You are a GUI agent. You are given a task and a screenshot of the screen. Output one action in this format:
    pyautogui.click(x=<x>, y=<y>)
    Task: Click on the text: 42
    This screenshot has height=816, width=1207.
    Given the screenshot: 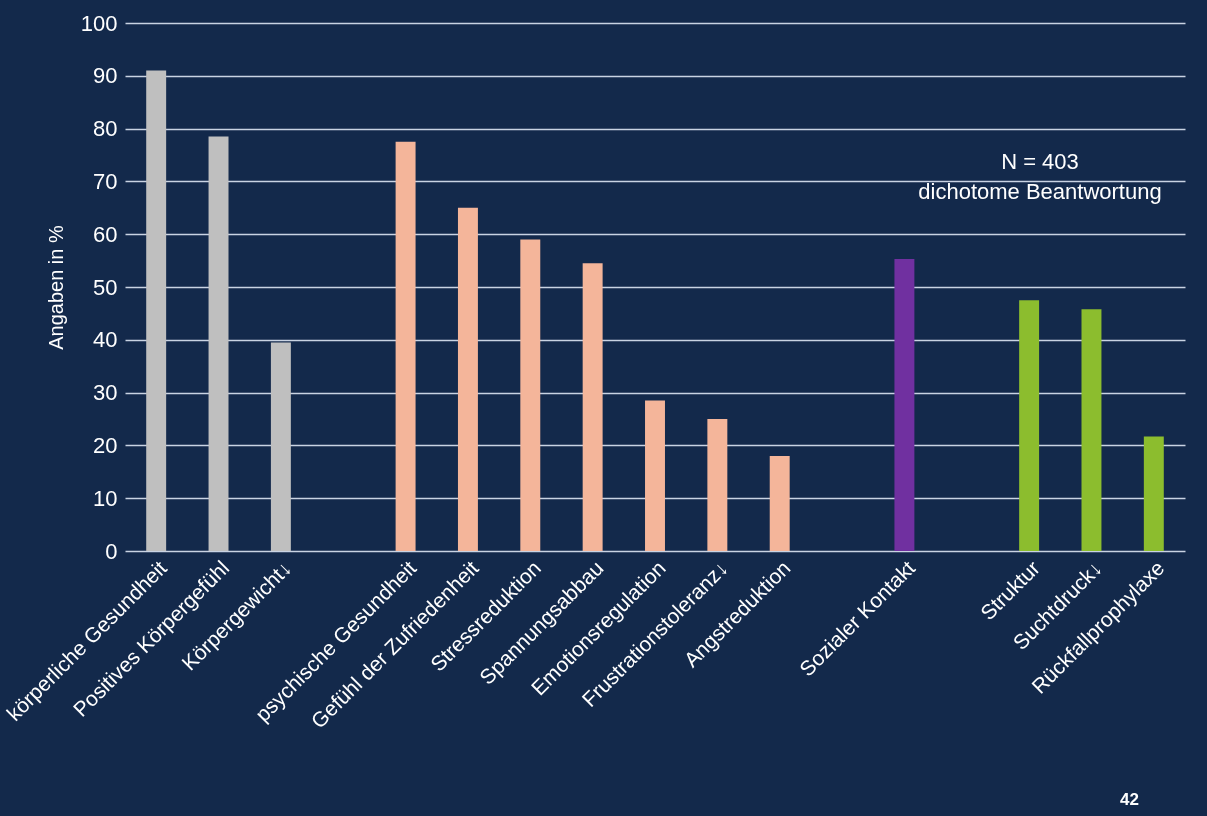 What is the action you would take?
    pyautogui.click(x=1129, y=800)
    